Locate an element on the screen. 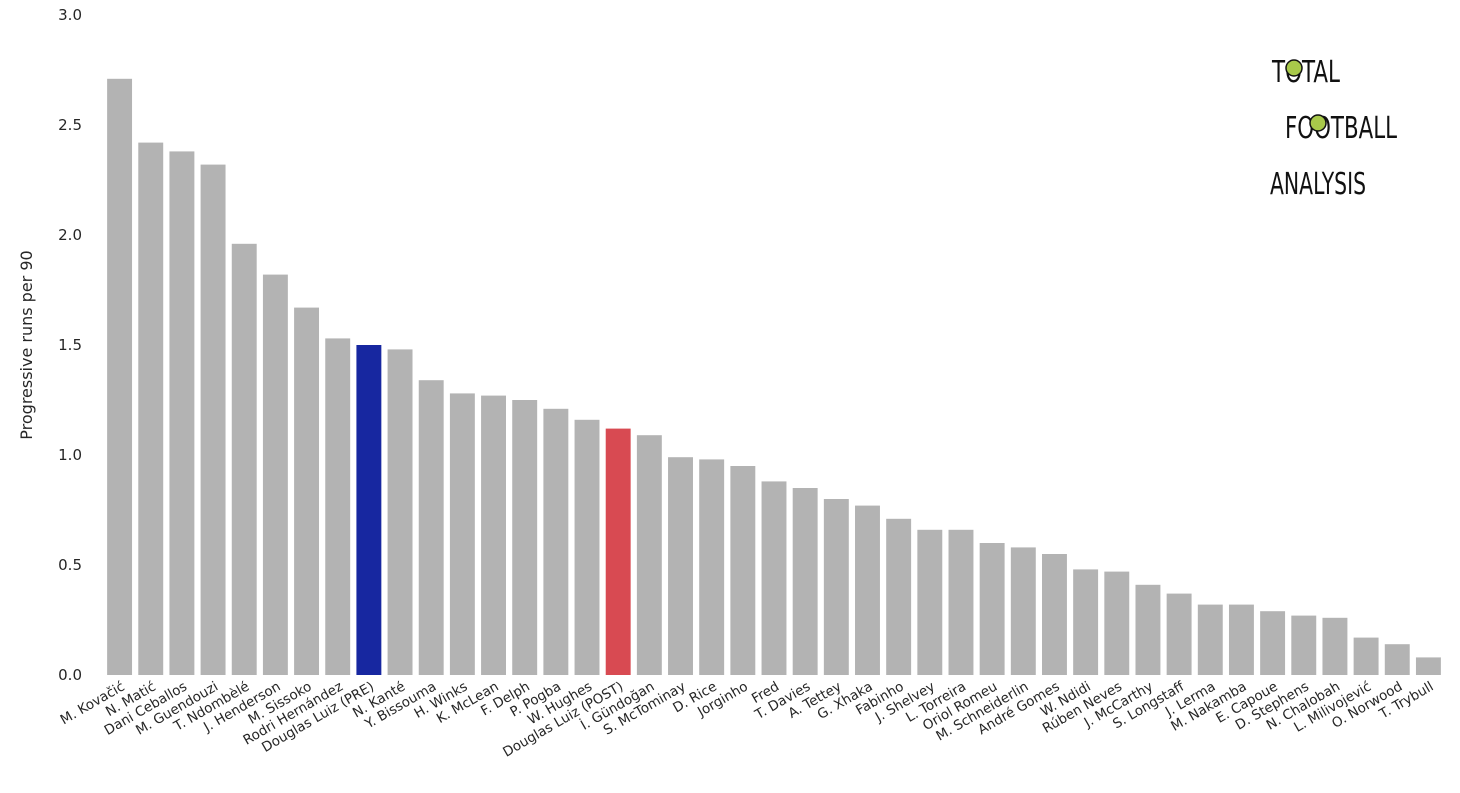 The width and height of the screenshot is (1460, 793). y-tick-label: 1.5 is located at coordinates (70, 345).